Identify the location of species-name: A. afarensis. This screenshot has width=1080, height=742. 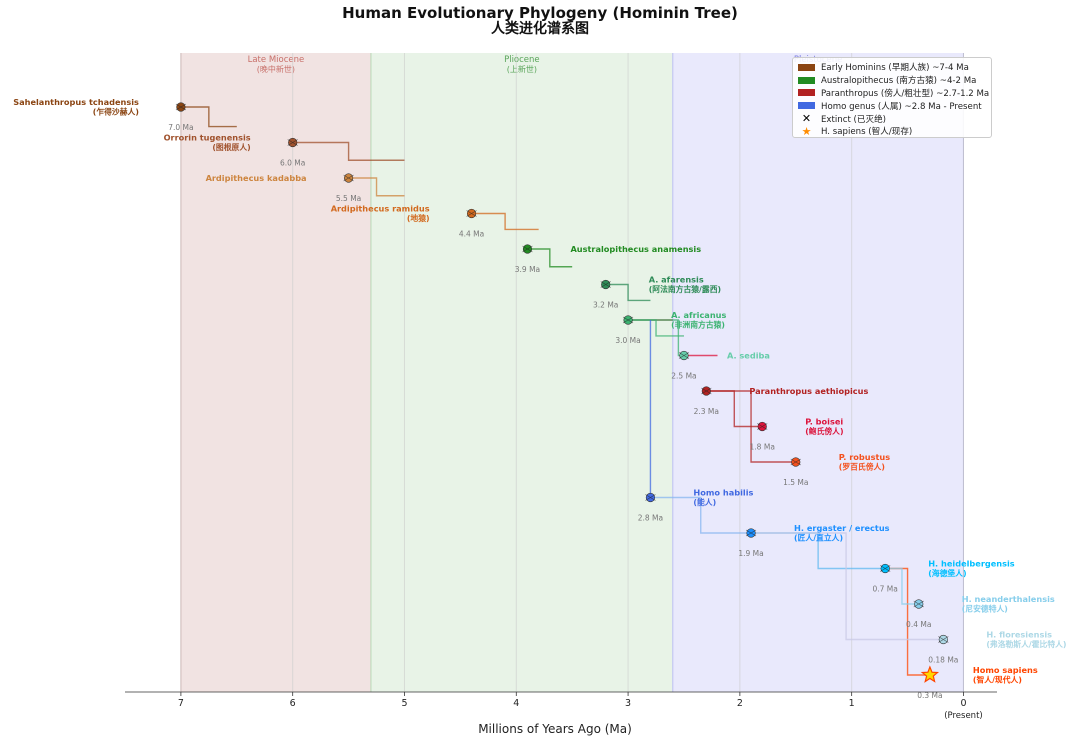
(676, 280).